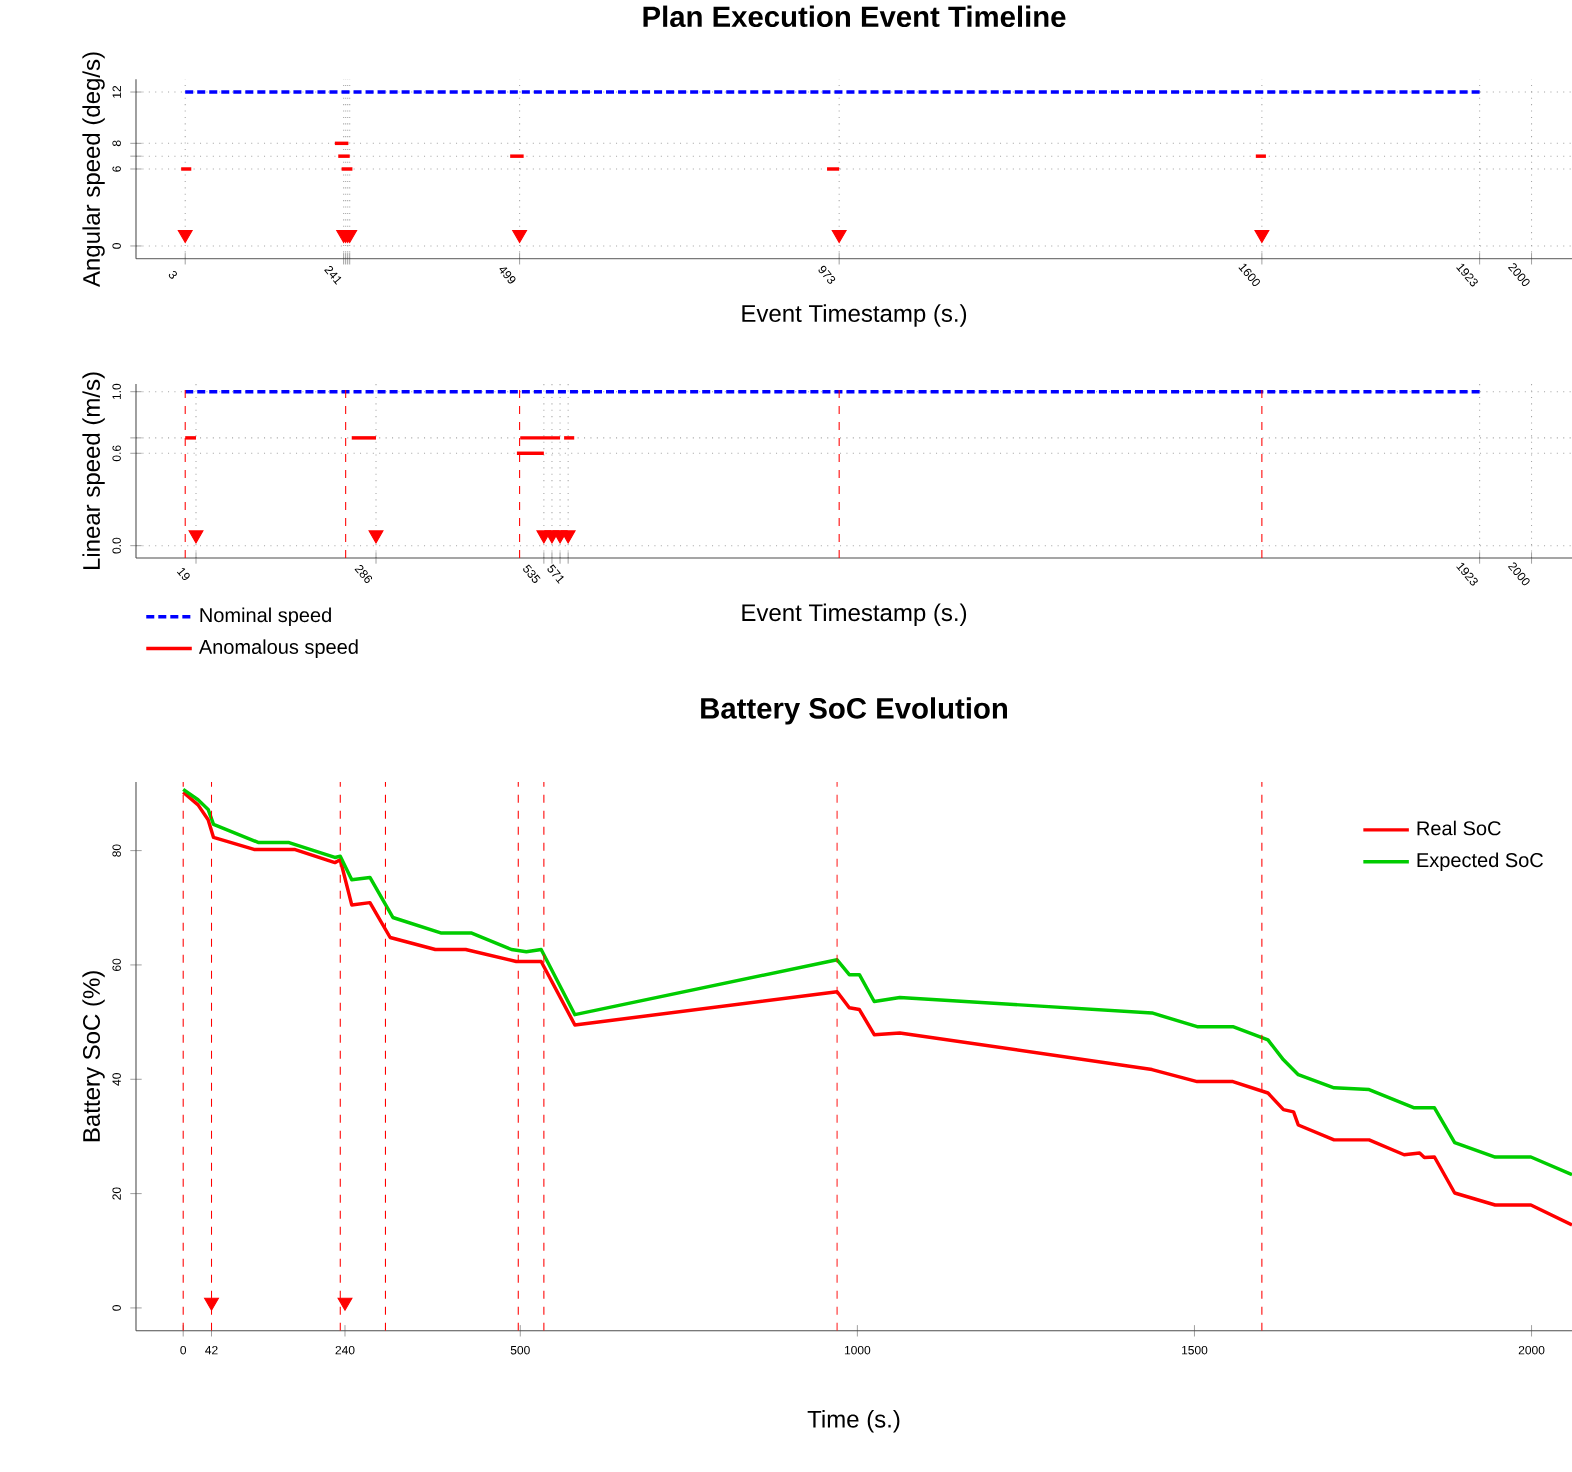 This screenshot has width=1572, height=1472. Describe the element at coordinates (853, 1421) in the screenshot. I see `x-axis-title: Time (s.)` at that location.